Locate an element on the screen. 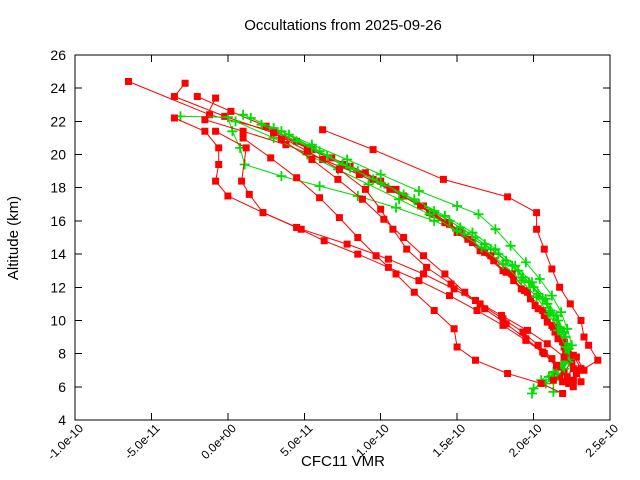  x-axis-label: CFC11 VMR is located at coordinates (343, 461).